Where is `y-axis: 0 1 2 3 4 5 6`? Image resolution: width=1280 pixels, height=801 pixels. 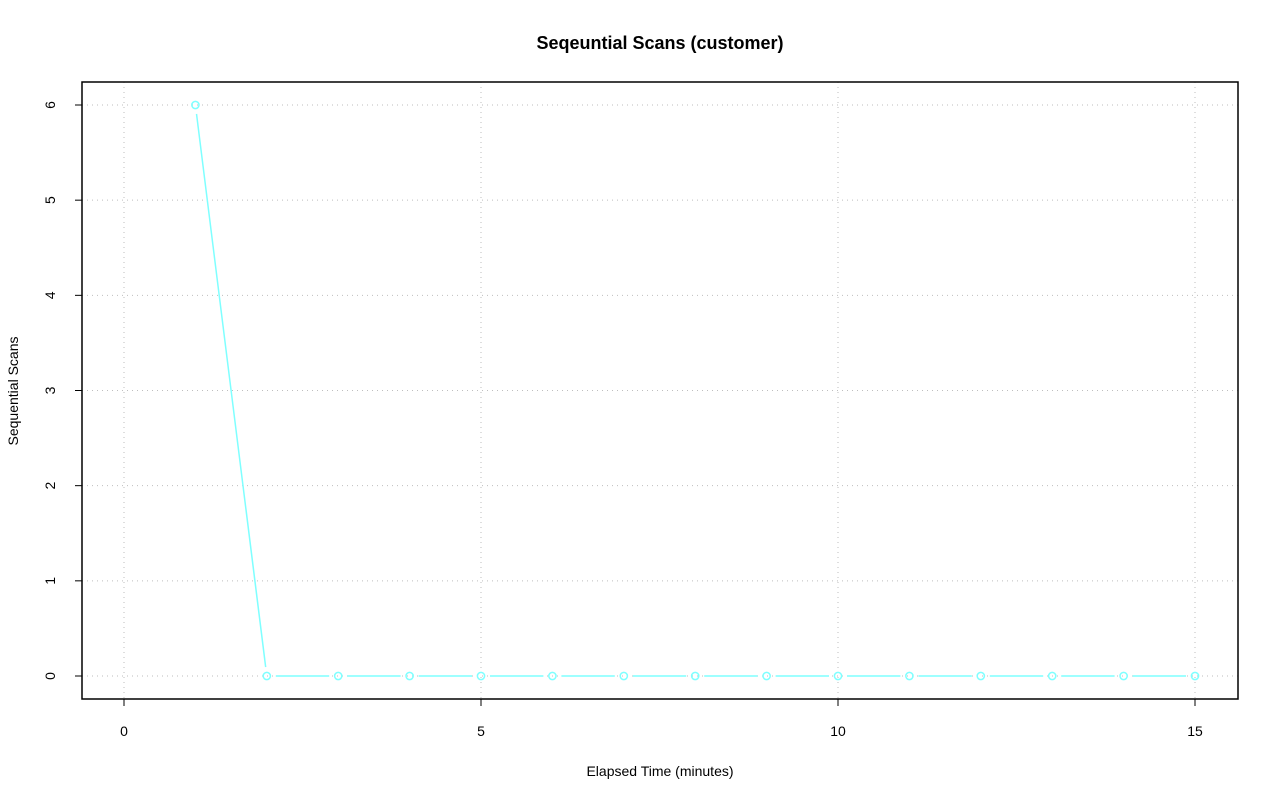
y-axis: 0 1 2 3 4 5 6 is located at coordinates (62, 390).